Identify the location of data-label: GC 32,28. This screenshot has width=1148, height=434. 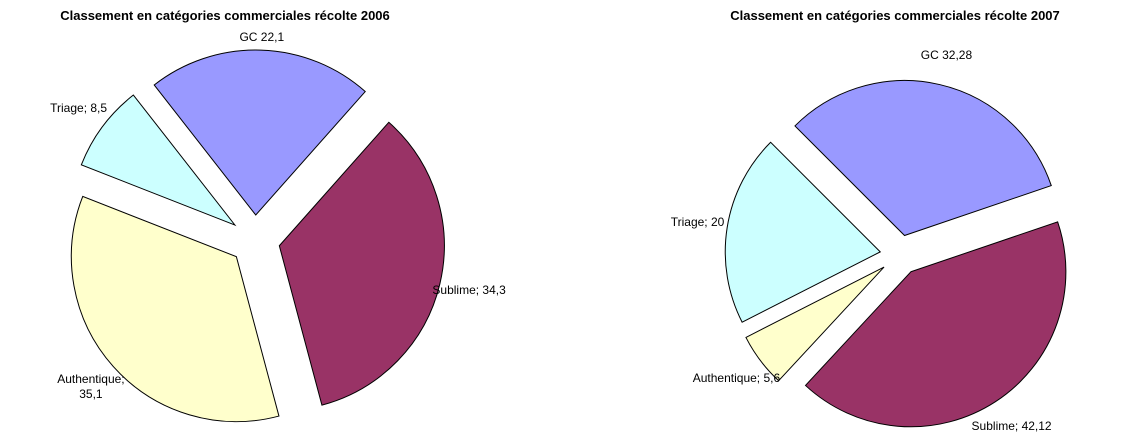
(946, 54).